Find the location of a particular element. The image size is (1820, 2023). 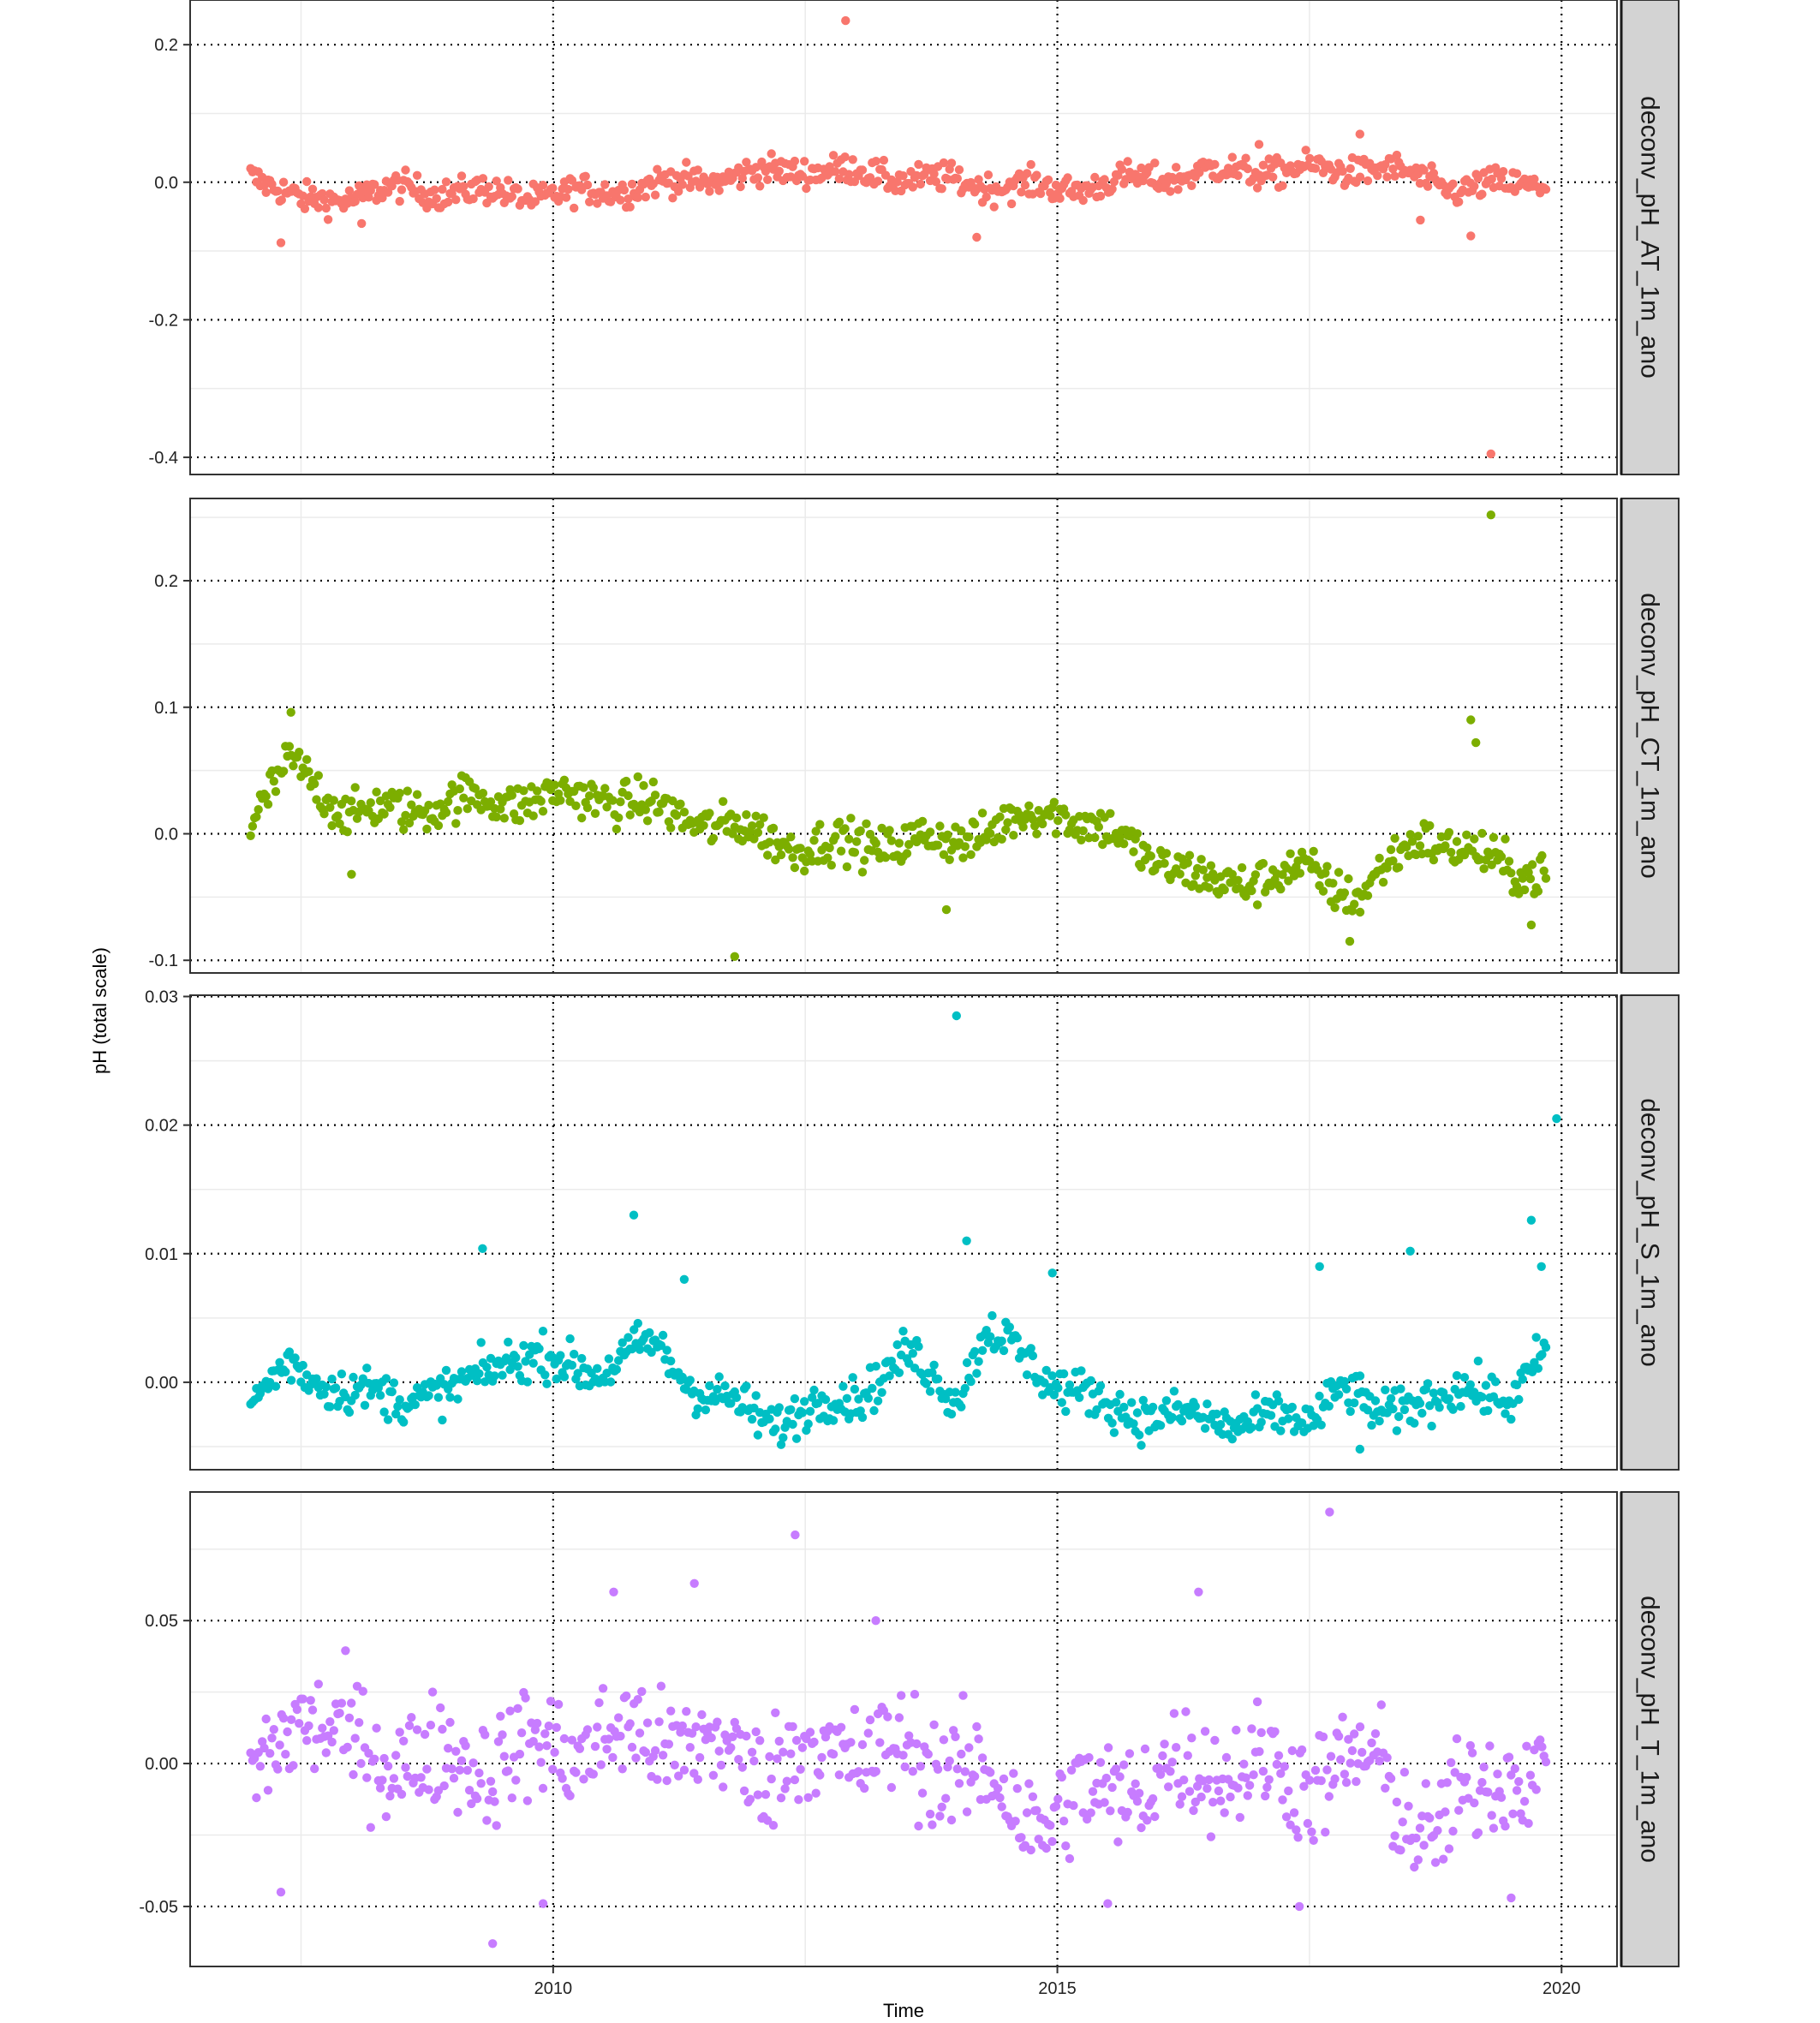

facet-strip is located at coordinates (1650, 237).